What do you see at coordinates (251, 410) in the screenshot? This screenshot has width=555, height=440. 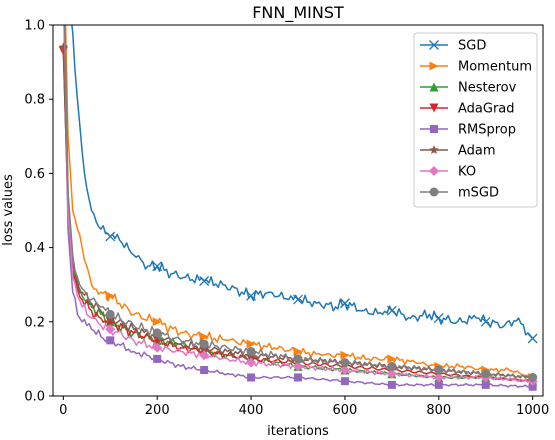 I see `x-tick-label: 400` at bounding box center [251, 410].